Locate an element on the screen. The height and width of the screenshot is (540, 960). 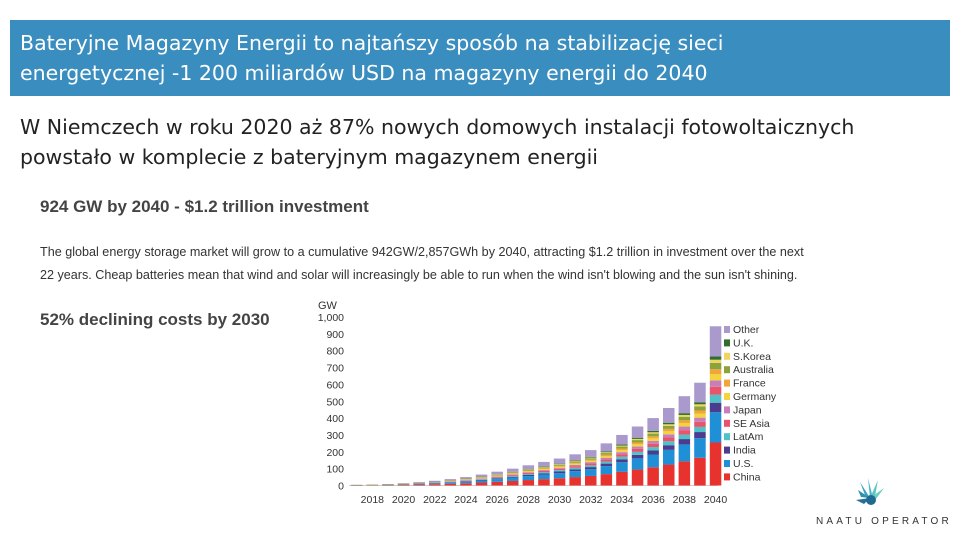
x-tick-label: 2034 is located at coordinates (622, 500).